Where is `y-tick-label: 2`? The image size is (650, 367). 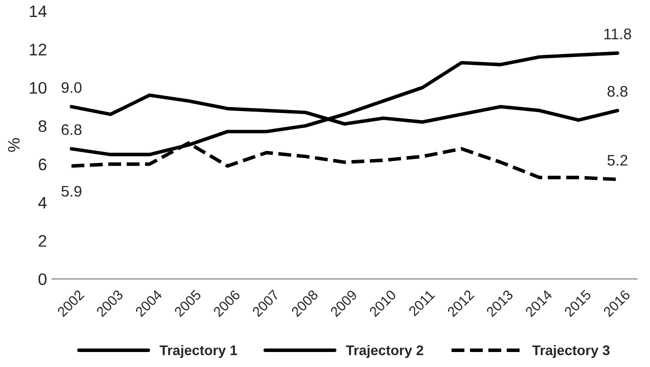
y-tick-label: 2 is located at coordinates (42, 241).